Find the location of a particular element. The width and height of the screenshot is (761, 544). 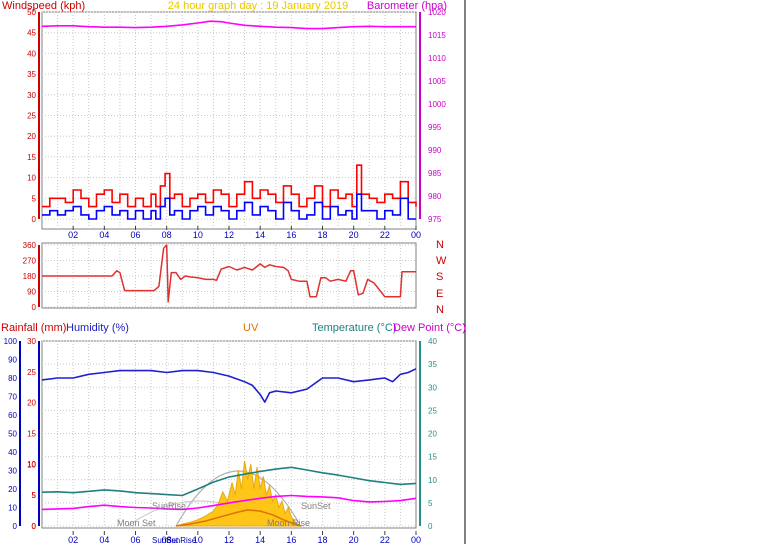

temperature-tick-5: 5 is located at coordinates (430, 503).